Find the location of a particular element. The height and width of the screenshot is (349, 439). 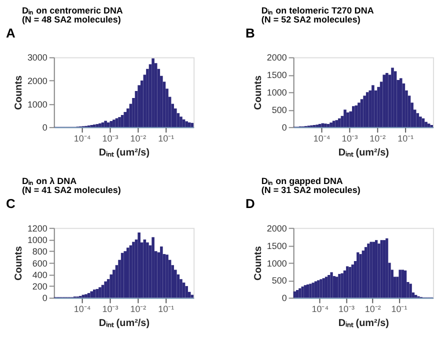

y-tick-label: 600 is located at coordinates (40, 263).